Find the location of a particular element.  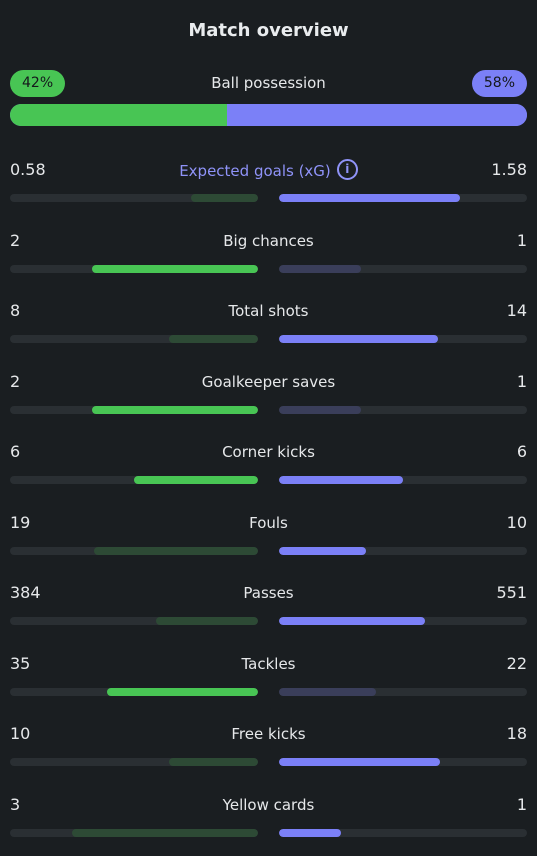

stat-label-text: Big chances is located at coordinates (268, 240).